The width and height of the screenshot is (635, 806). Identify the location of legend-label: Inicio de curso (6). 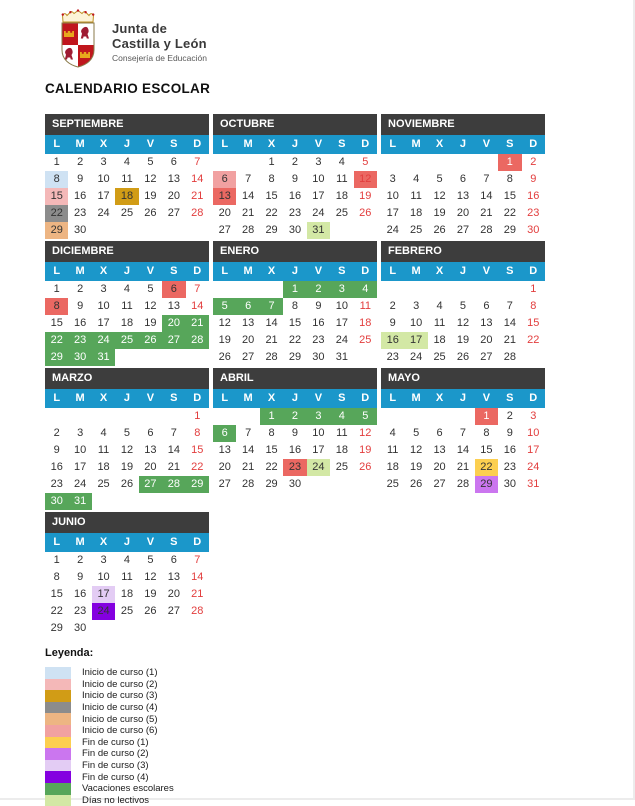
(120, 731).